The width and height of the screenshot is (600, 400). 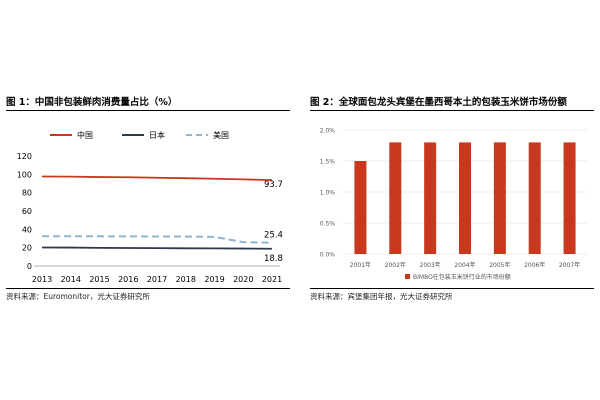 What do you see at coordinates (534, 198) in the screenshot?
I see `bar-2006年` at bounding box center [534, 198].